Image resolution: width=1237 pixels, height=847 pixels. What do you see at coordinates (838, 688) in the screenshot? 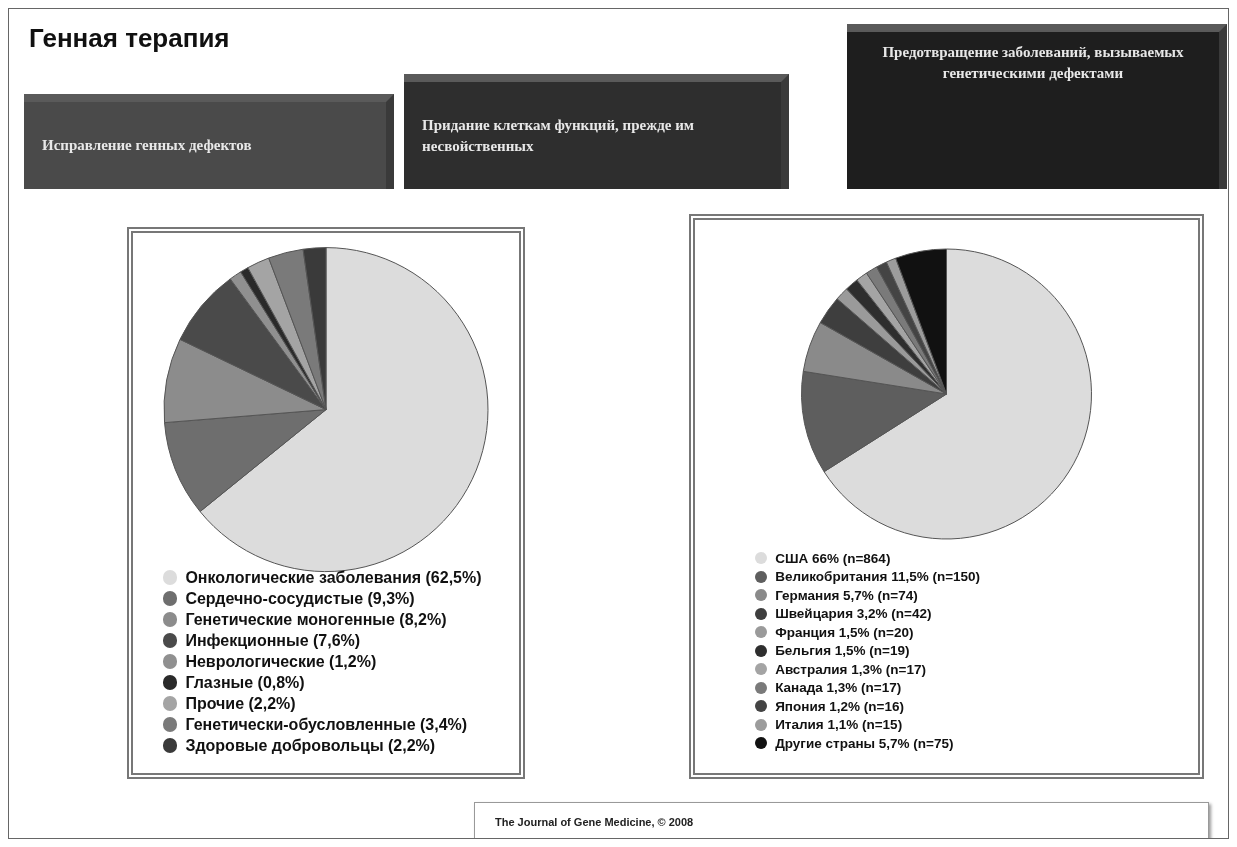
I see `legend-label: Канада 1,3% (n=17)` at bounding box center [838, 688].